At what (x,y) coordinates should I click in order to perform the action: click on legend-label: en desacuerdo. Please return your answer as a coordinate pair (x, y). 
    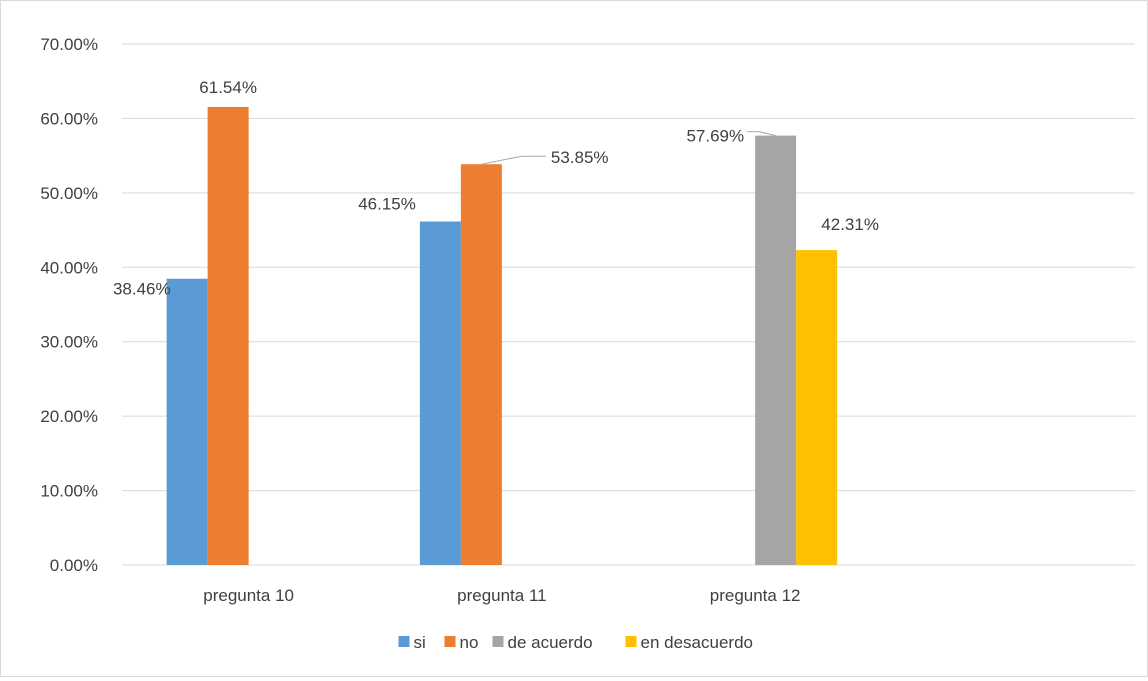
    Looking at the image, I should click on (697, 642).